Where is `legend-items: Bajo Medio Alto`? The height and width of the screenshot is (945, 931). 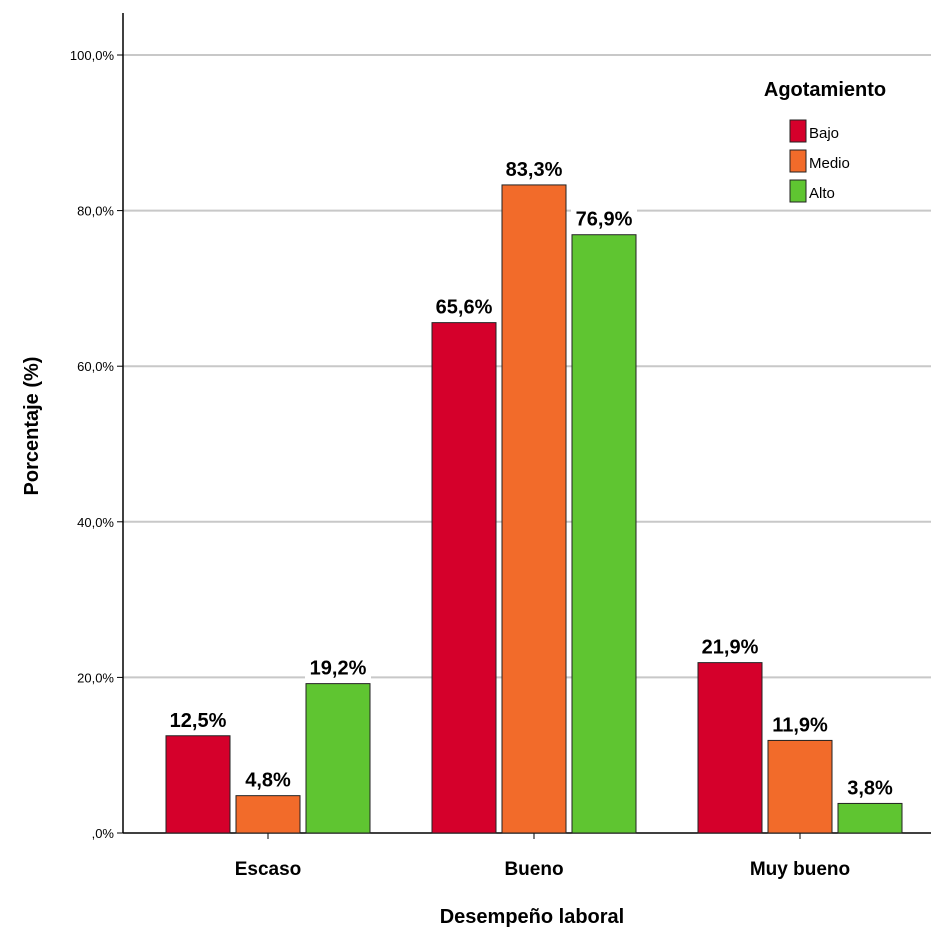 legend-items: Bajo Medio Alto is located at coordinates (819, 161).